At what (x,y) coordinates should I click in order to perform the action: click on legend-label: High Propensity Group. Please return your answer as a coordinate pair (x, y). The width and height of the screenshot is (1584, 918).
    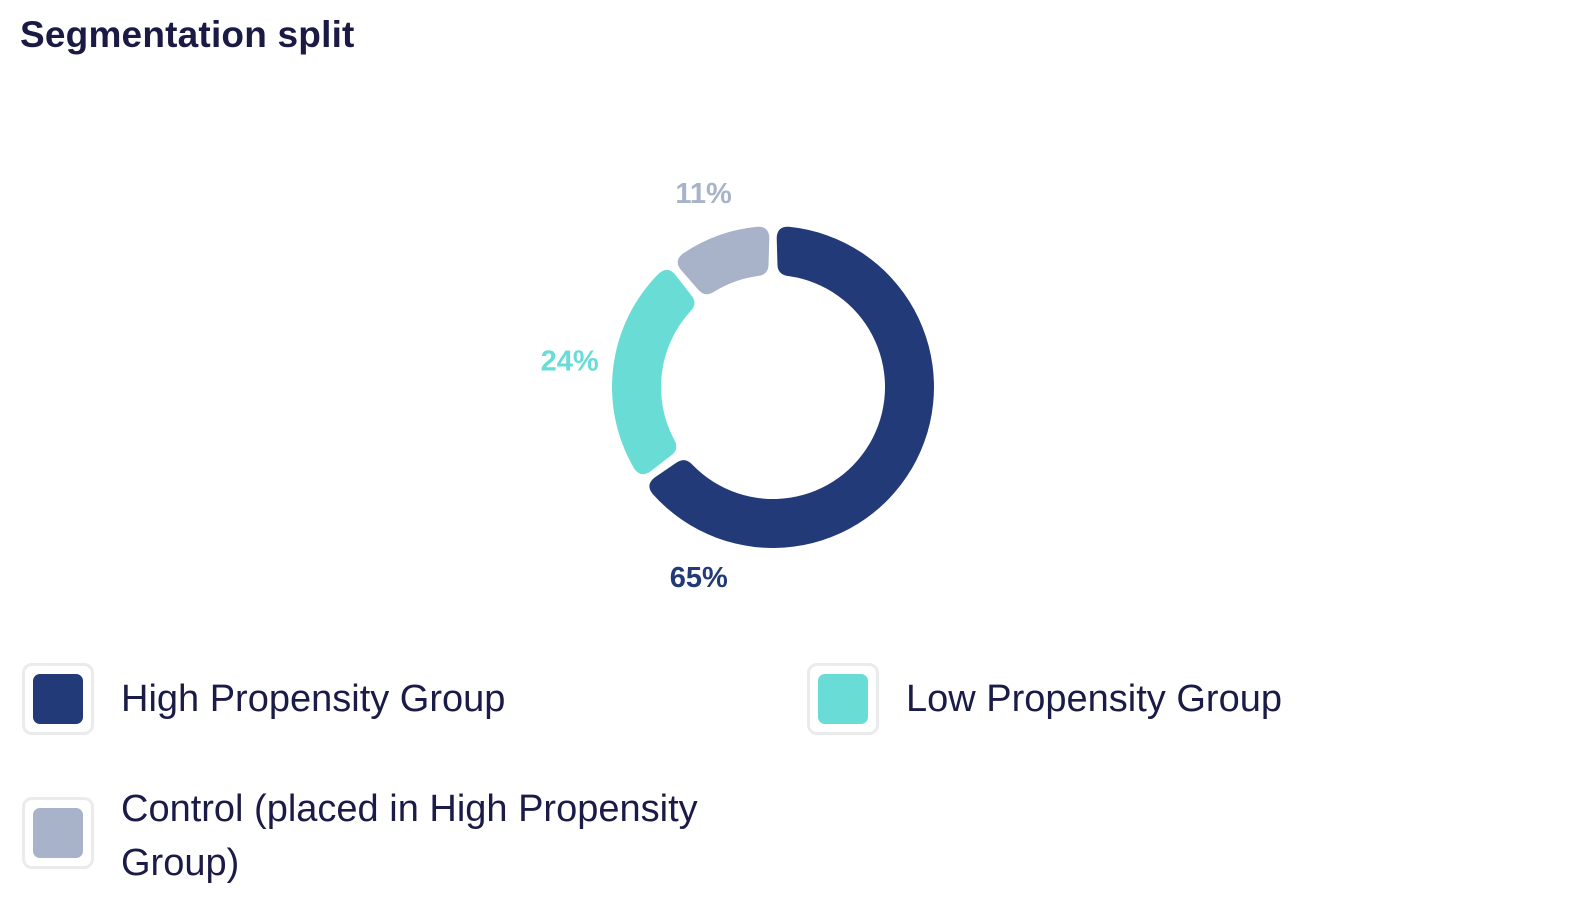
    Looking at the image, I should click on (313, 699).